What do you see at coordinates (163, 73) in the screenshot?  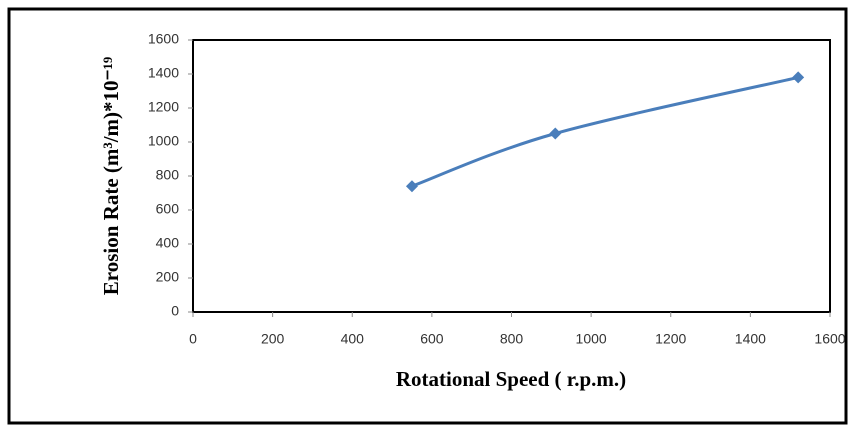 I see `y-tick-label: 1400` at bounding box center [163, 73].